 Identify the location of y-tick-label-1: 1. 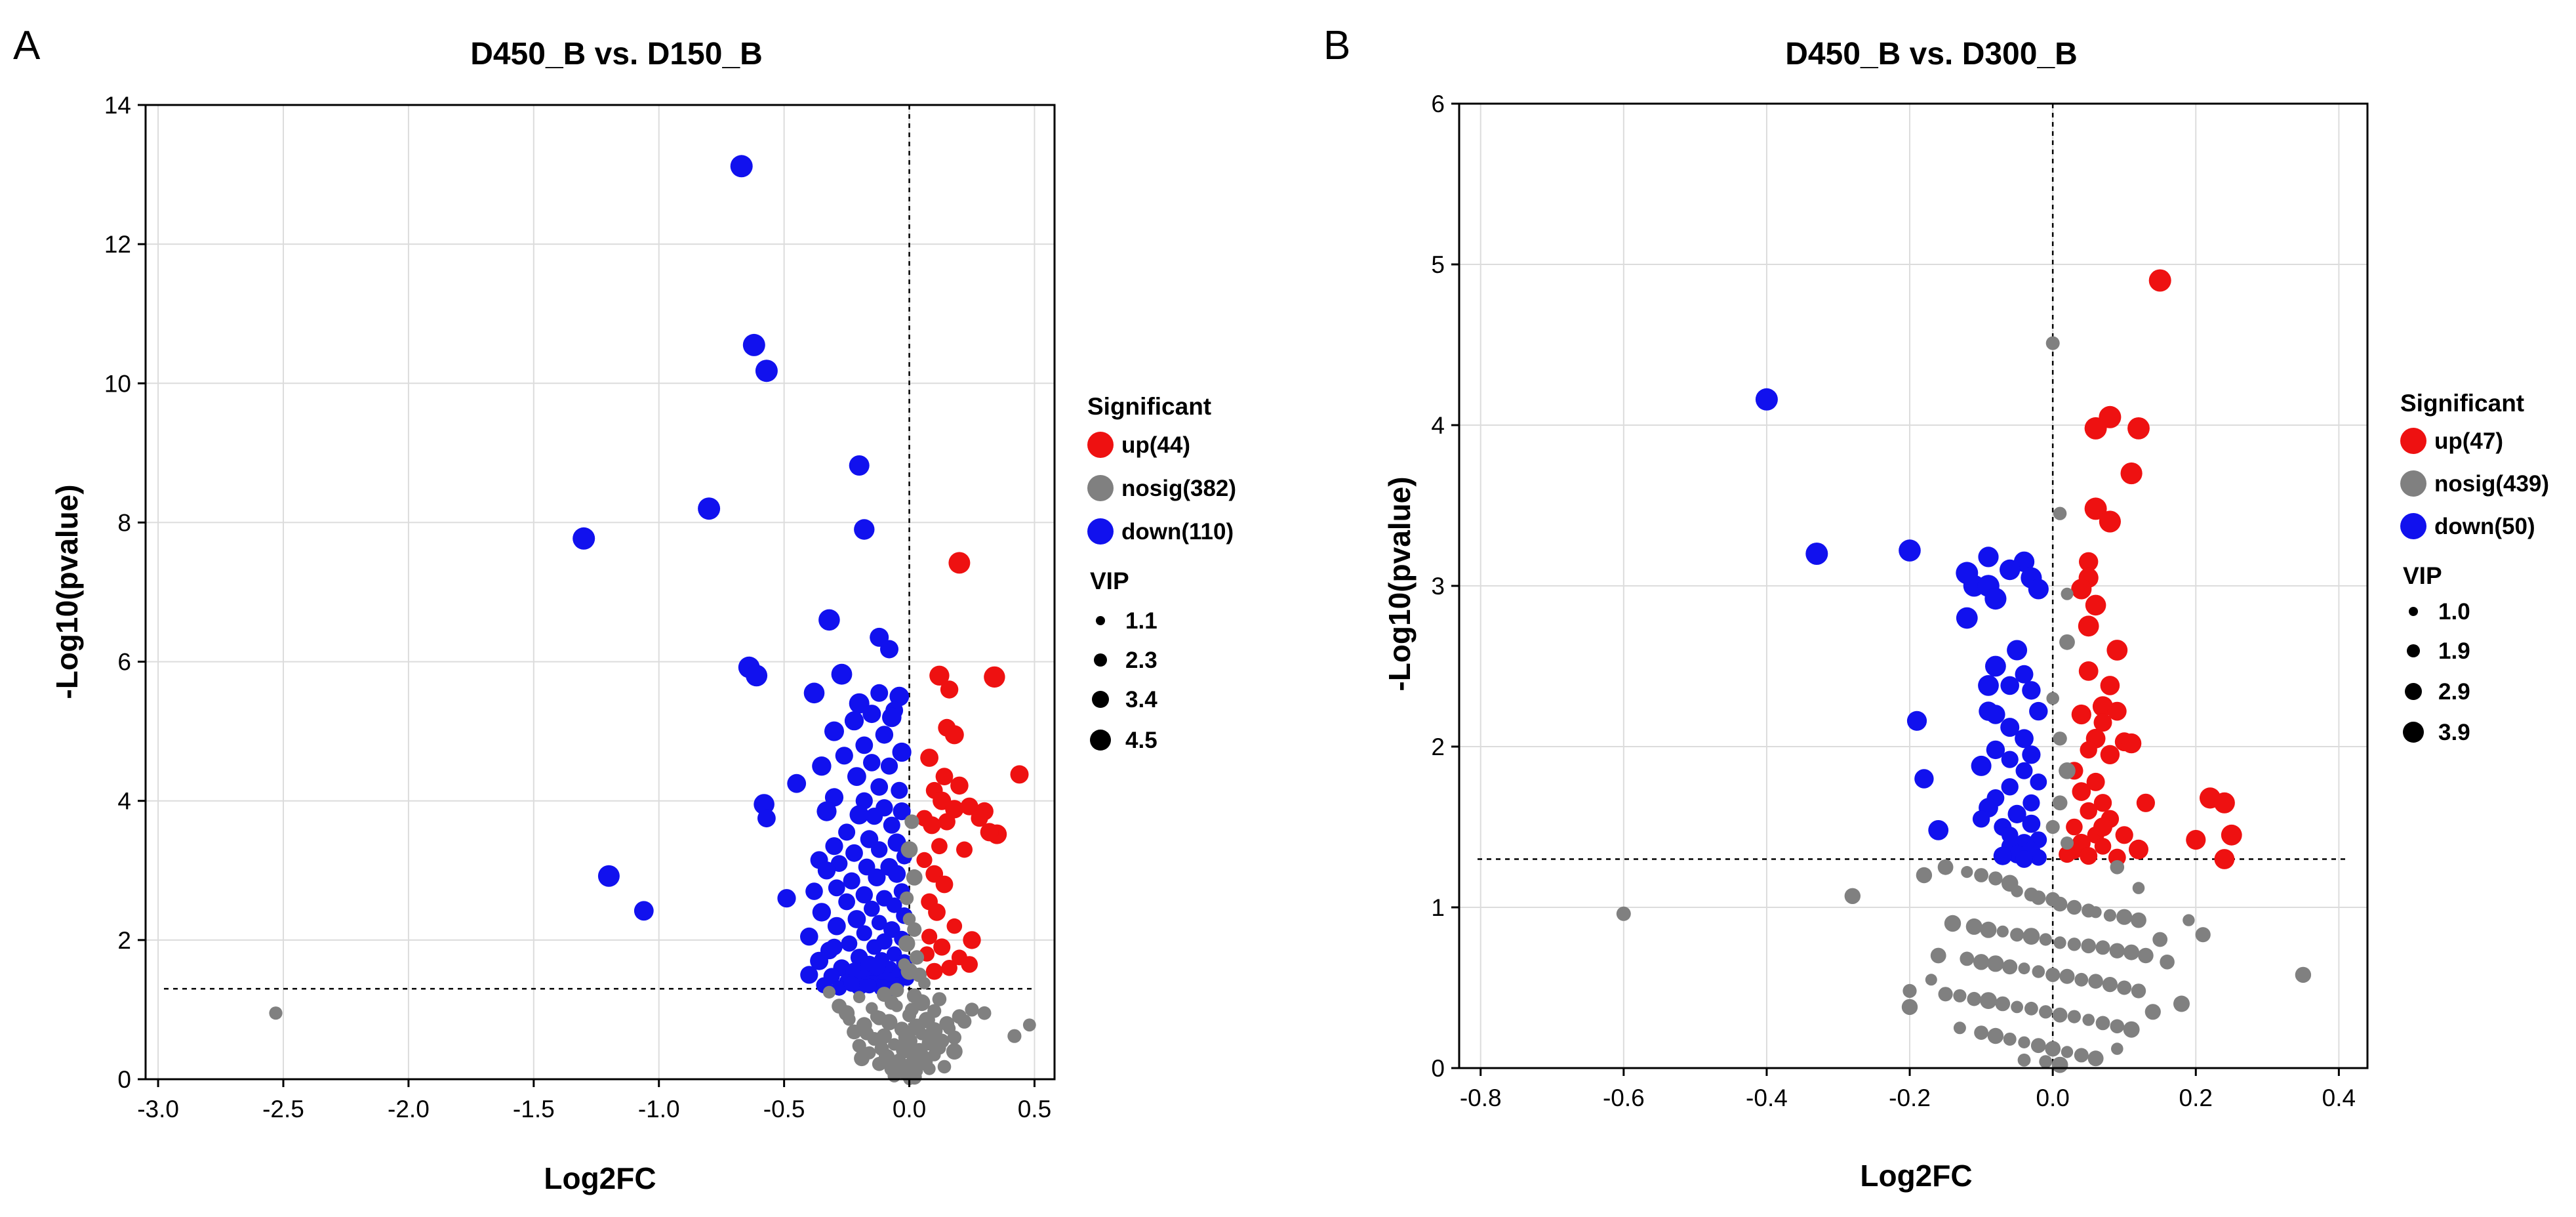
(1438, 908).